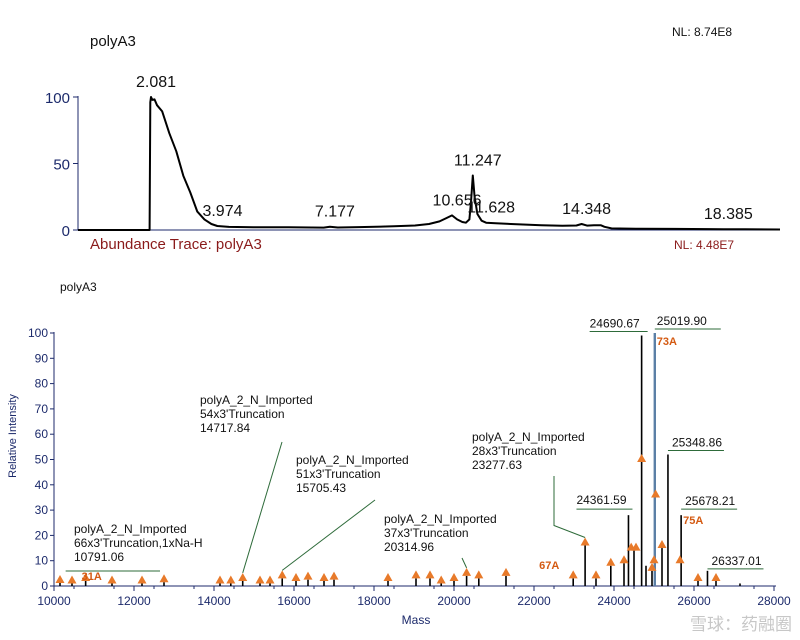  What do you see at coordinates (42, 409) in the screenshot?
I see `spectrum-y-tick-label: 70` at bounding box center [42, 409].